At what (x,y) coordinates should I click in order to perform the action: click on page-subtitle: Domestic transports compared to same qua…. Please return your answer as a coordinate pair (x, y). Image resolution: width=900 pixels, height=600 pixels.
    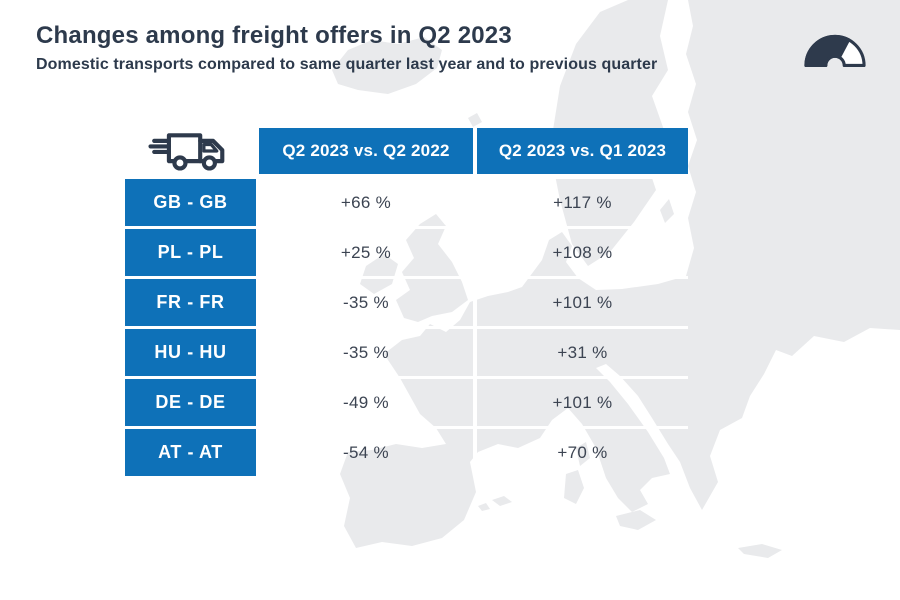
    Looking at the image, I should click on (347, 64).